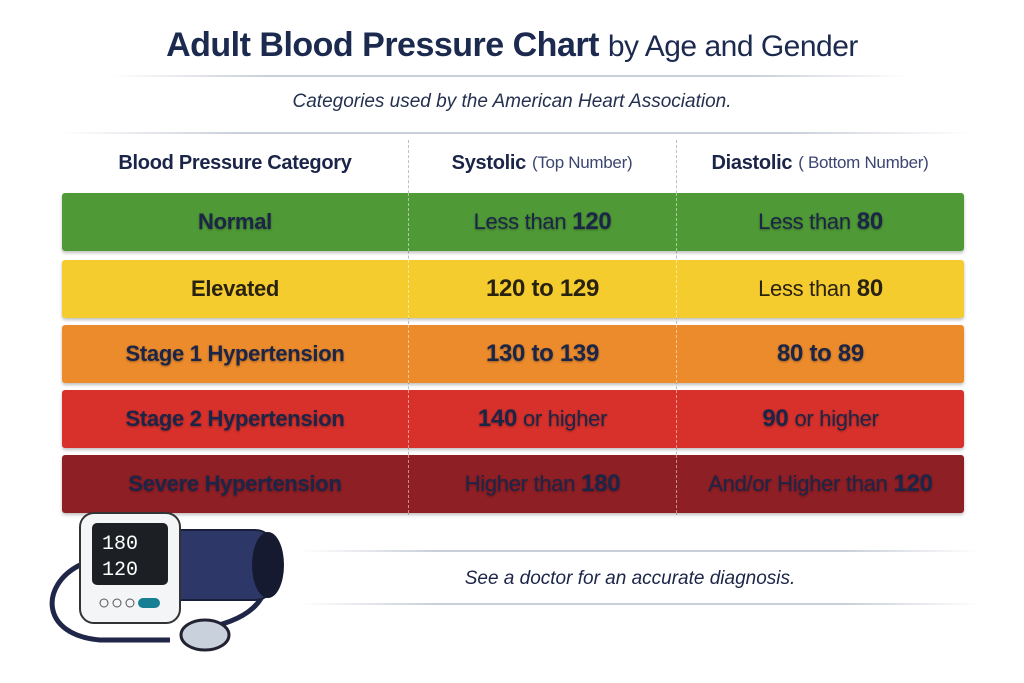  I want to click on table-row: Stage 1 Hypertension 130 to 139 80 to 89, so click(513, 354).